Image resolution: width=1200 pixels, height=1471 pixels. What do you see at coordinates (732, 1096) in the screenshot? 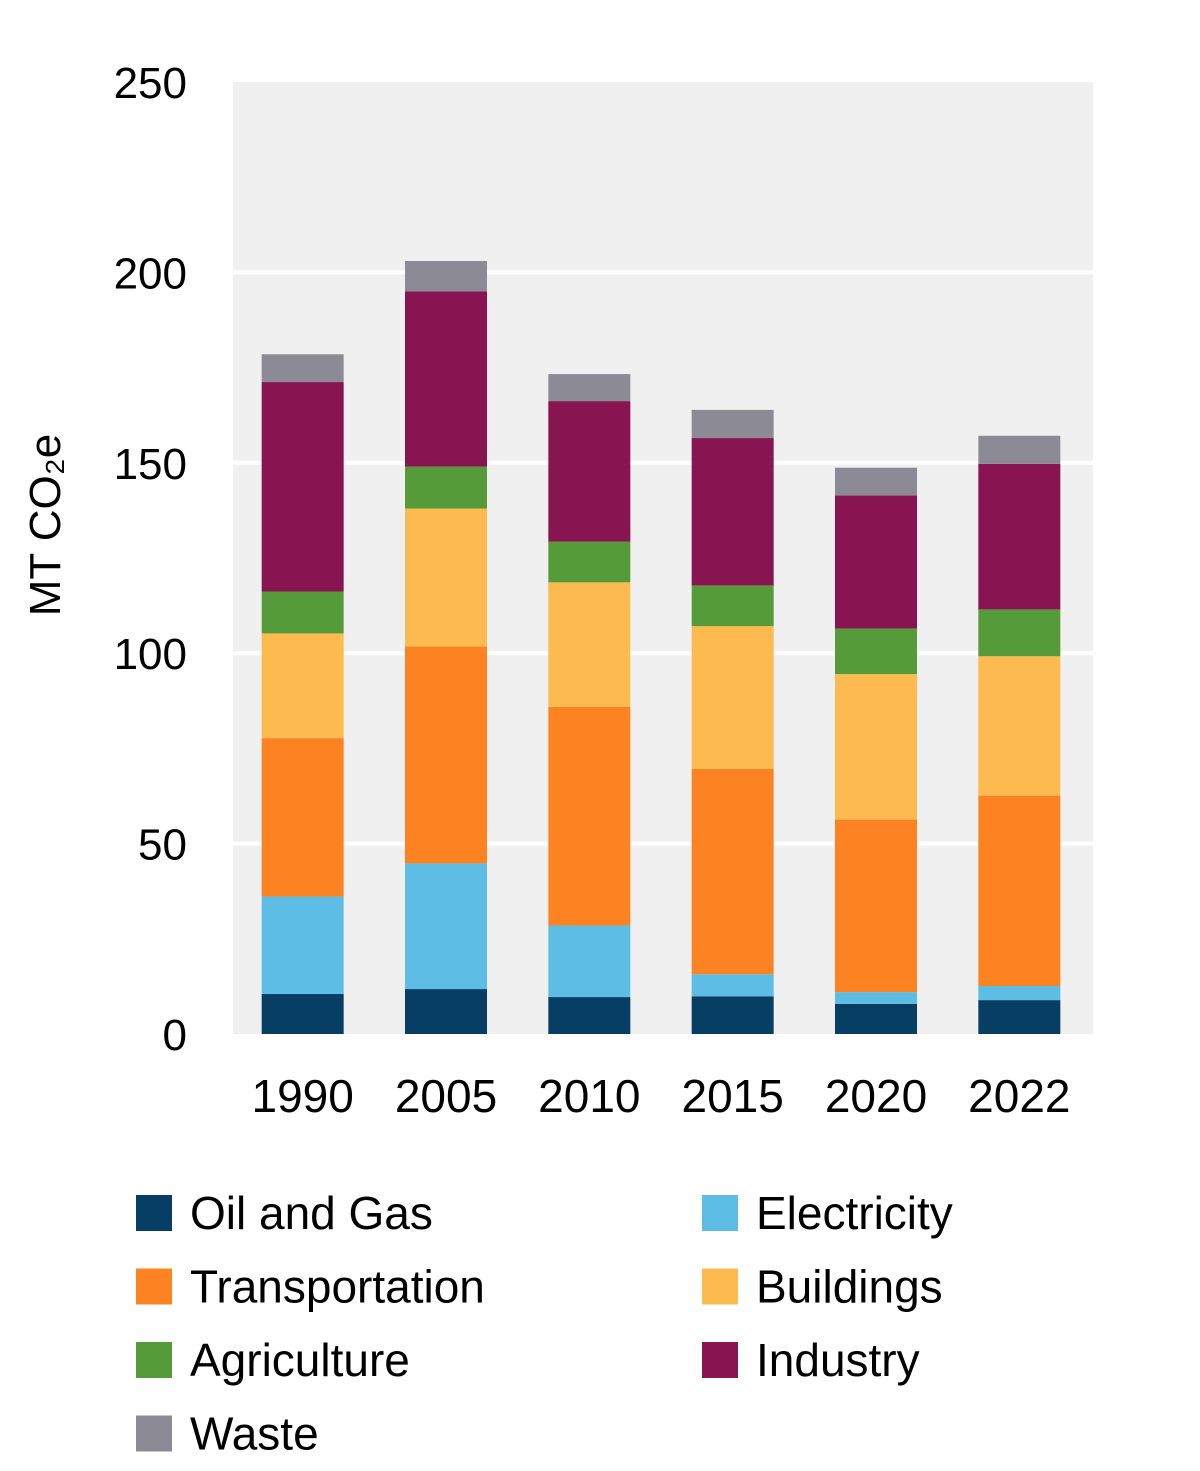
I see `x-tick-label: 2015` at bounding box center [732, 1096].